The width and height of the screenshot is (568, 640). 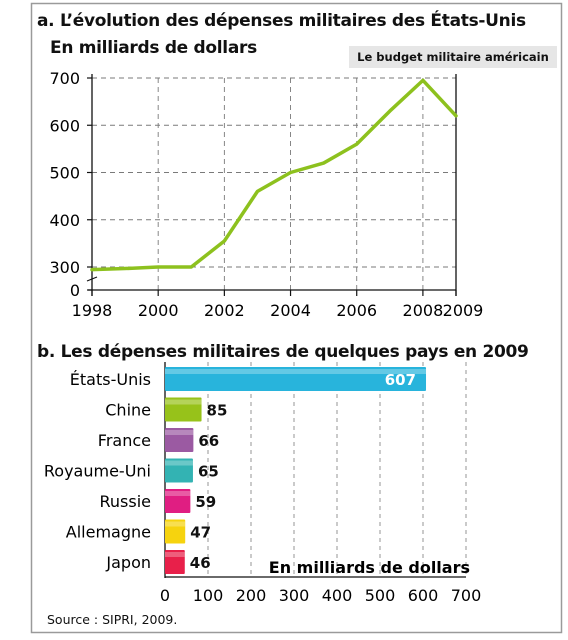 What do you see at coordinates (200, 533) in the screenshot?
I see `data-label: 47` at bounding box center [200, 533].